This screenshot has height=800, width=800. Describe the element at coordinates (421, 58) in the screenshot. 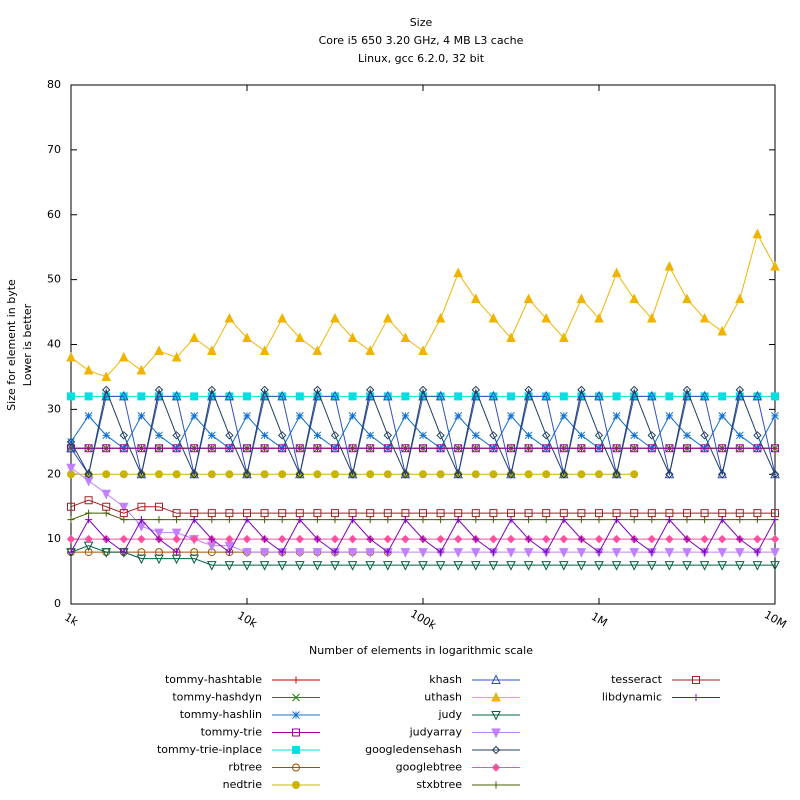

I see `chart-subtitle: Linux, gcc 6.2.0, 32 bit` at that location.